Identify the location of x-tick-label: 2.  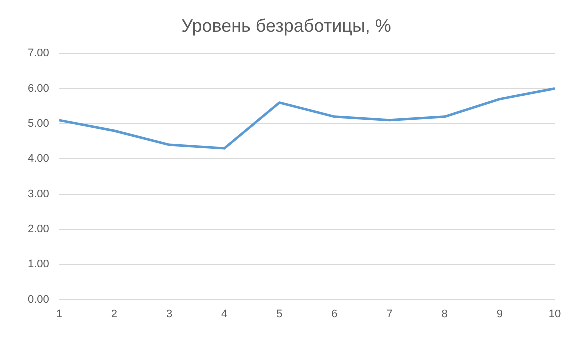
(114, 314).